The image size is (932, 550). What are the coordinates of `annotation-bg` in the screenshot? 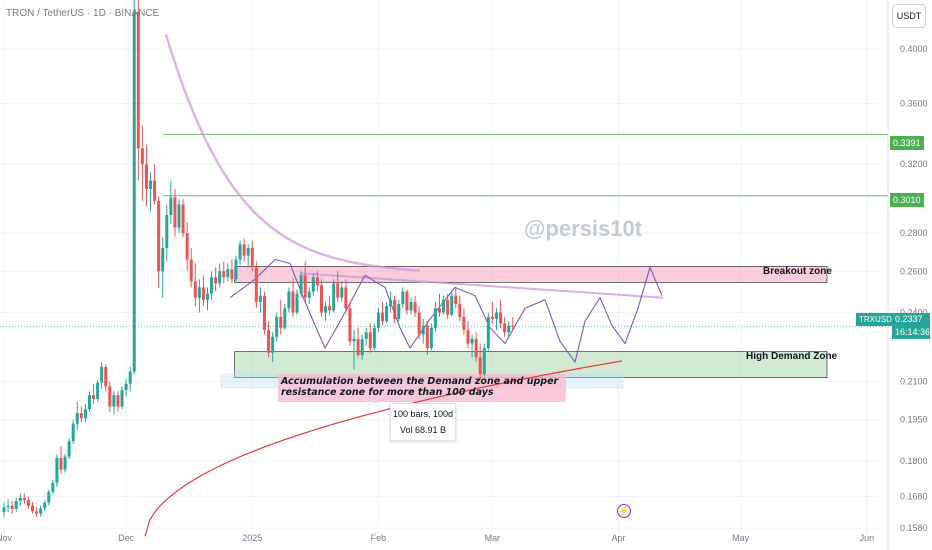 It's located at (422, 388).